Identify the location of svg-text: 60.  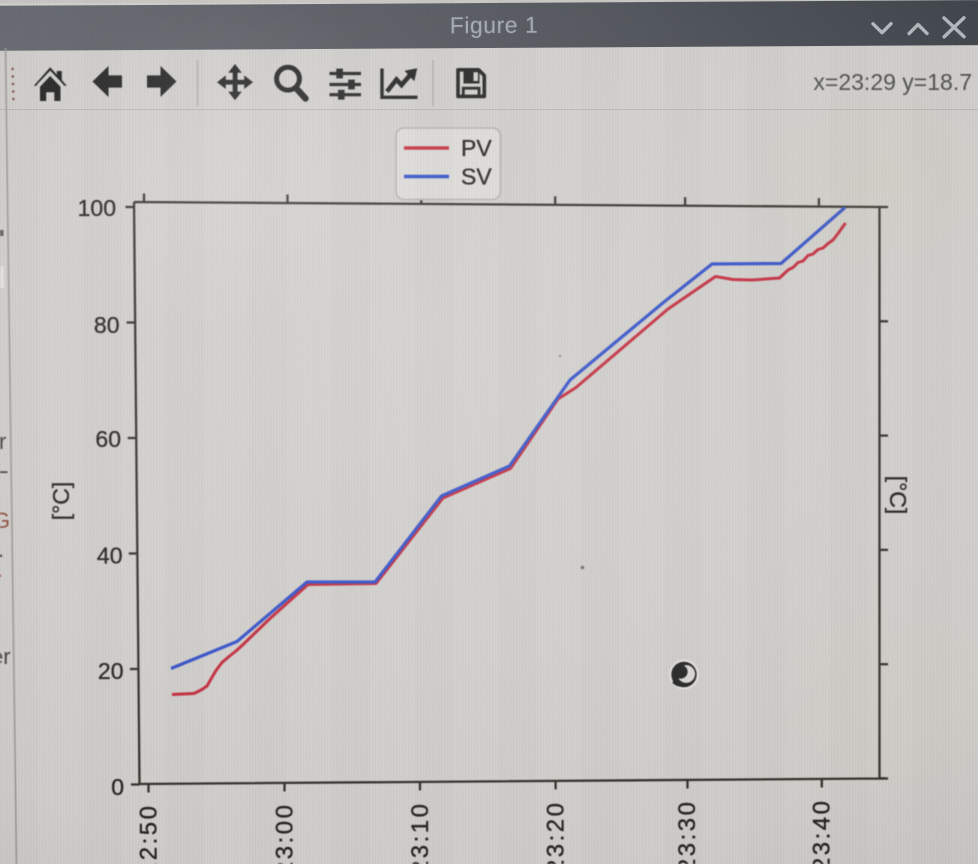
(108, 439).